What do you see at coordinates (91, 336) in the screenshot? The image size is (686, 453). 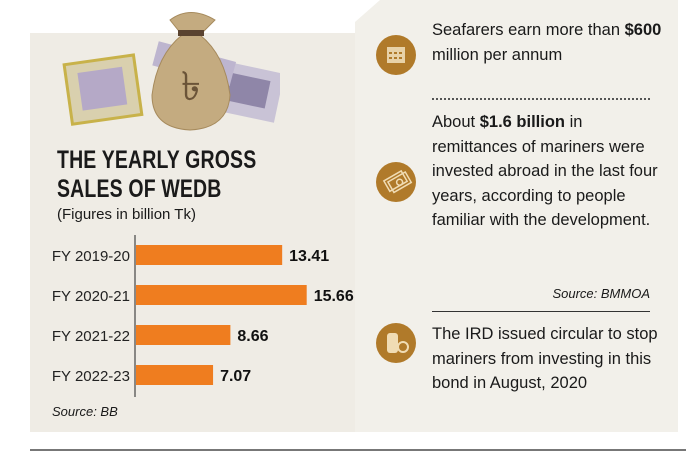 I see `category-label: FY 2021-22` at bounding box center [91, 336].